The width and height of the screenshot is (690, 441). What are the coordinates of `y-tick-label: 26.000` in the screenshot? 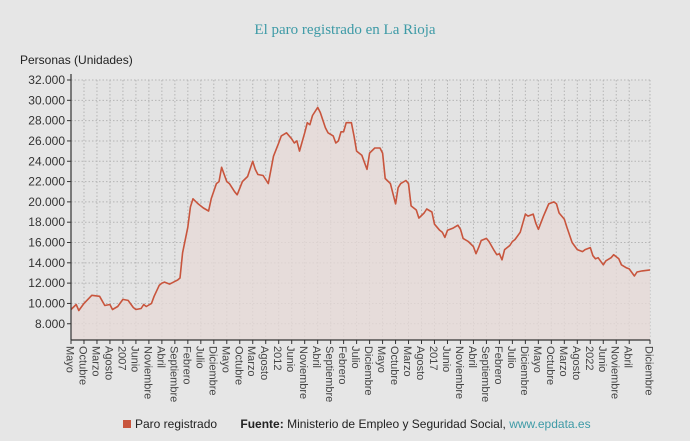 It's located at (46, 141).